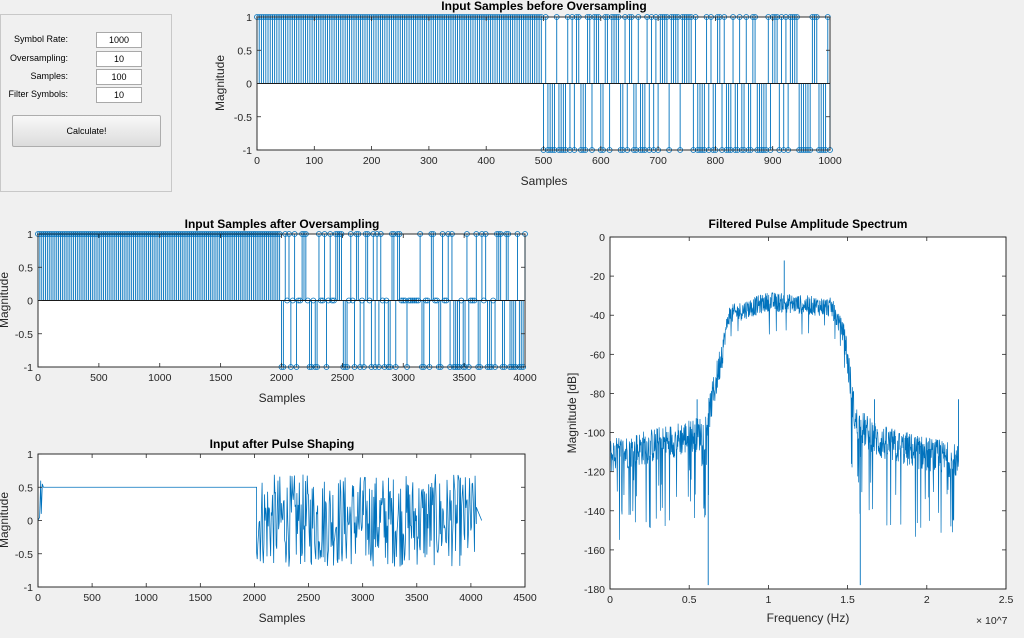 Image resolution: width=1024 pixels, height=638 pixels. I want to click on x-tick-label: 100, so click(315, 161).